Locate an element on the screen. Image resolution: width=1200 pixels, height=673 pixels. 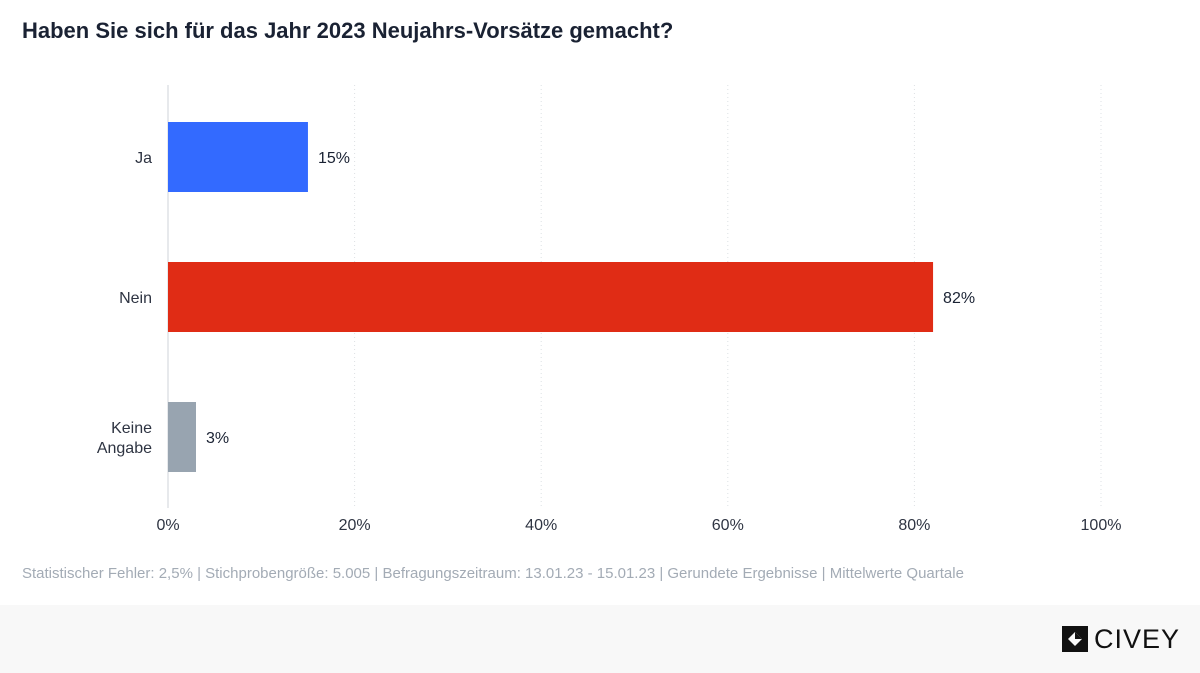
x-tick-label: 100% is located at coordinates (1101, 525).